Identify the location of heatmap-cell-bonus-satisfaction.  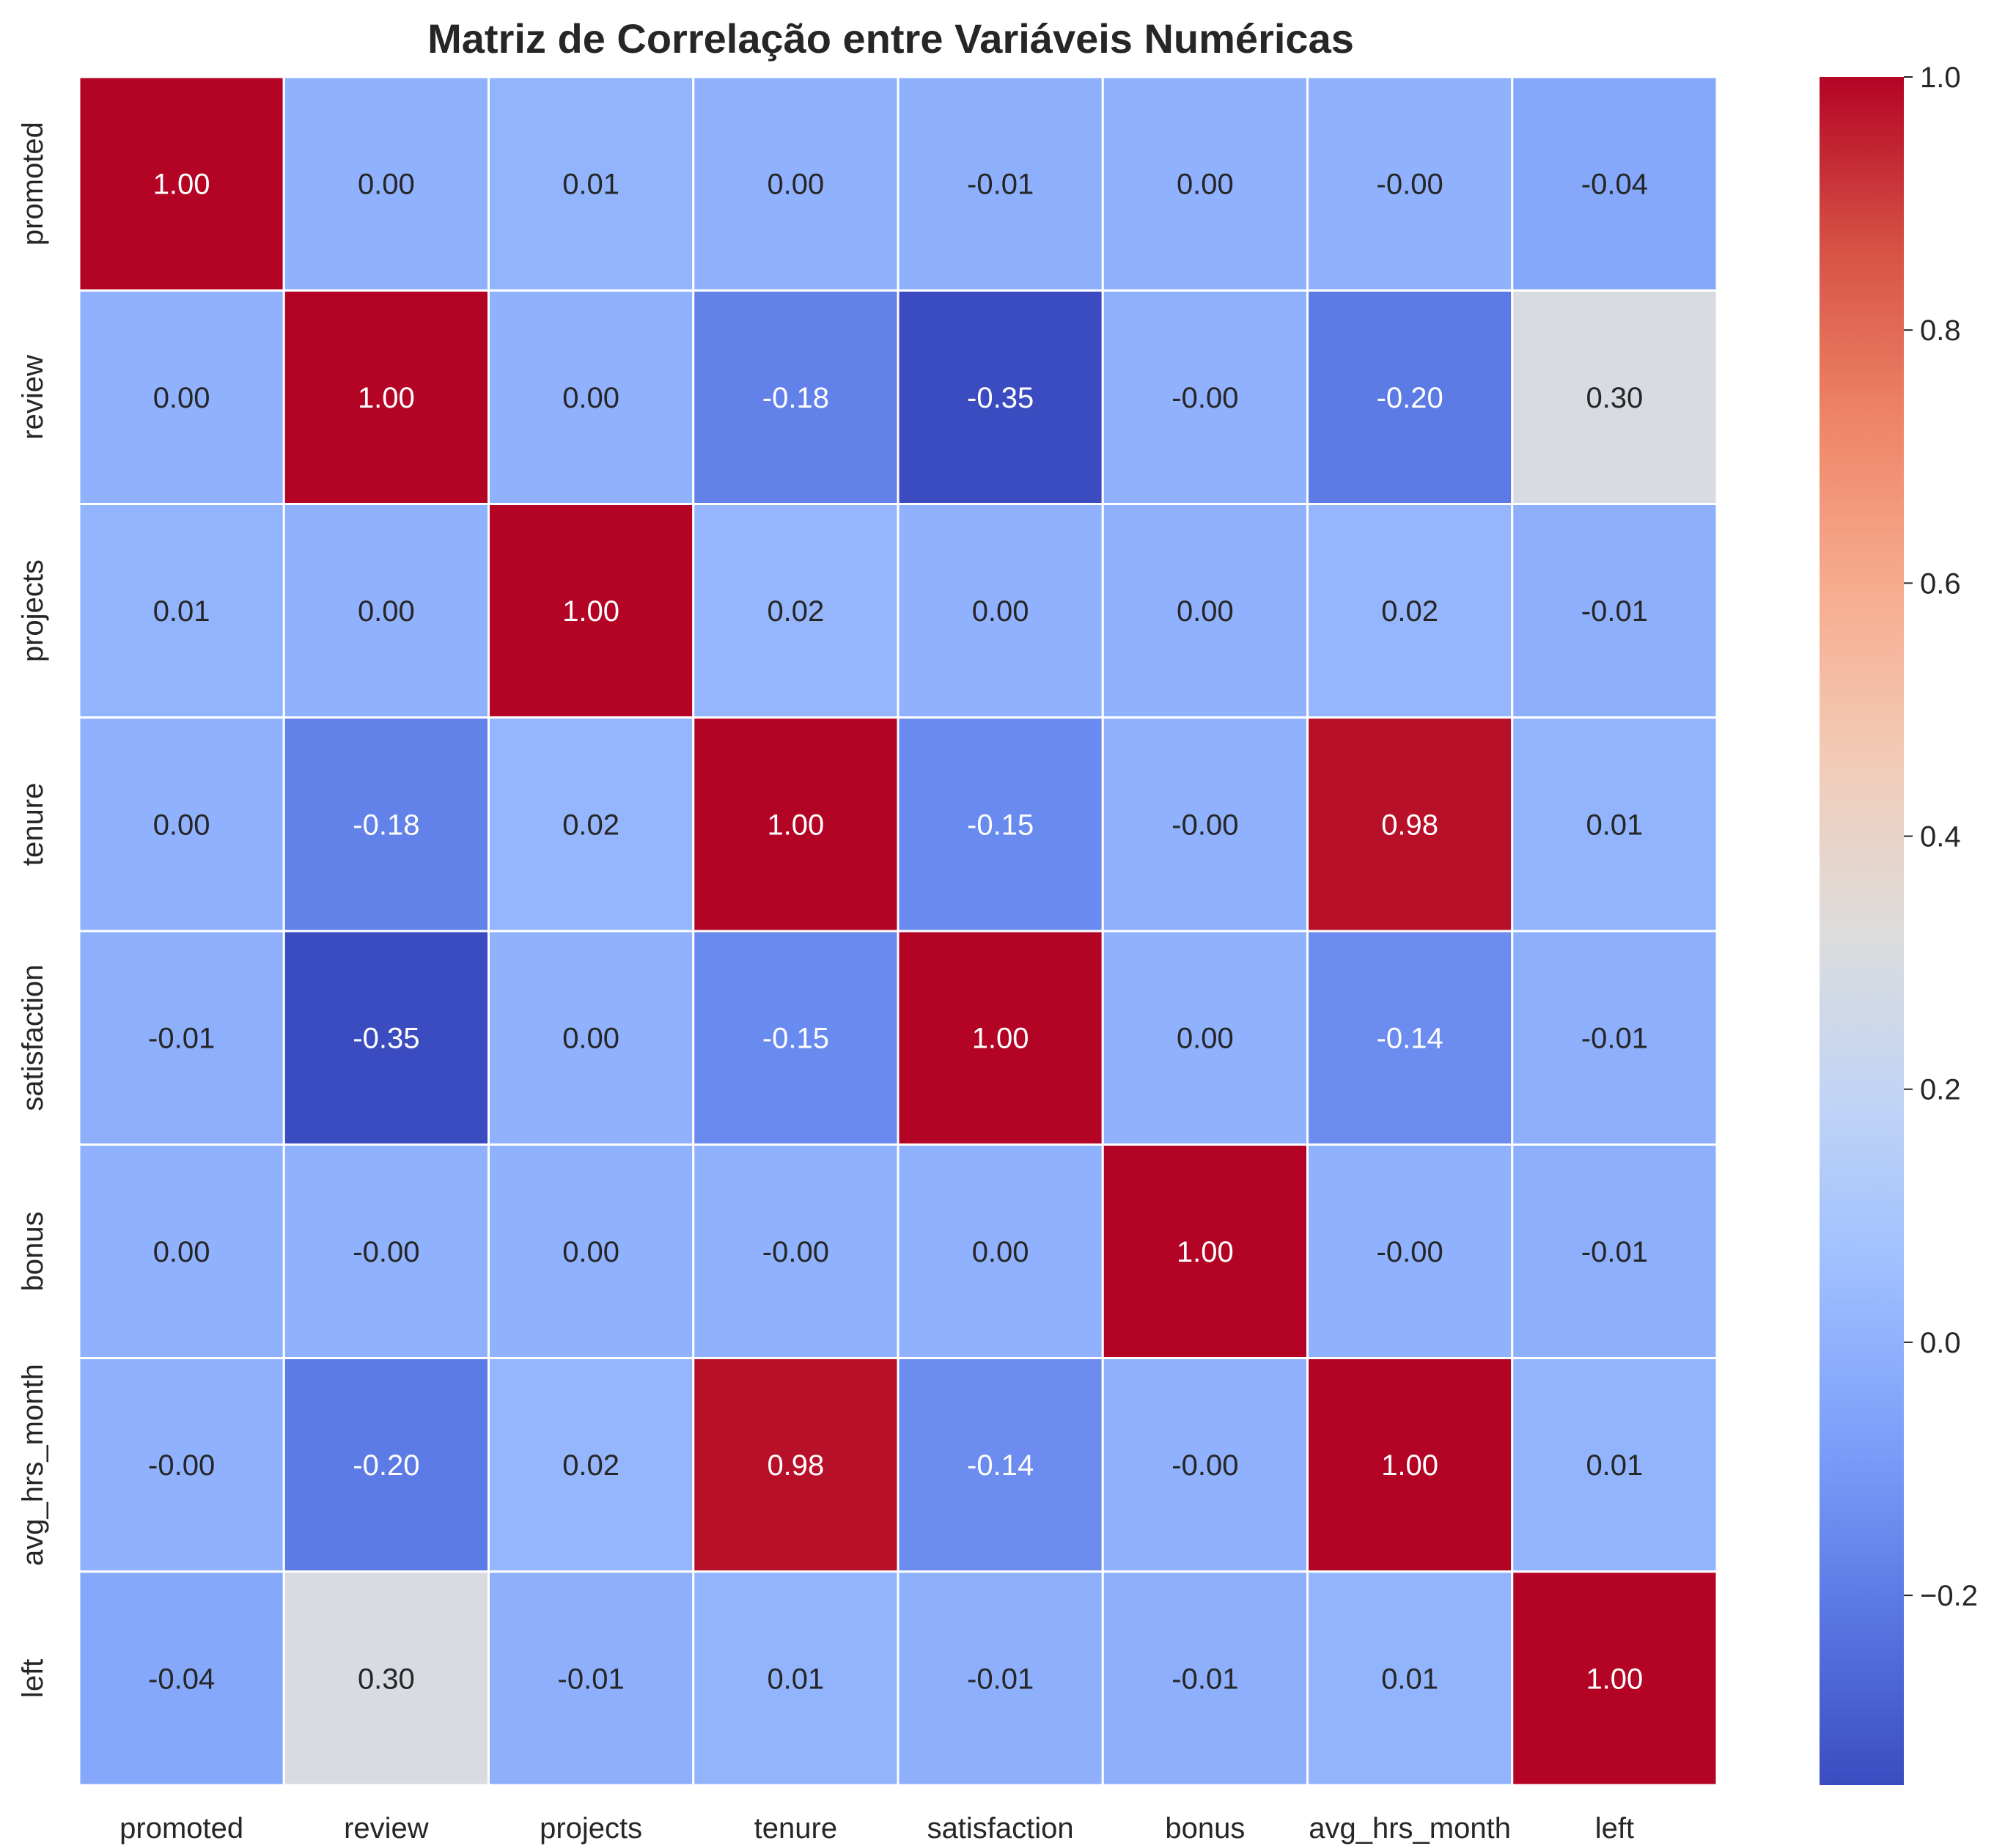
(1000, 1251).